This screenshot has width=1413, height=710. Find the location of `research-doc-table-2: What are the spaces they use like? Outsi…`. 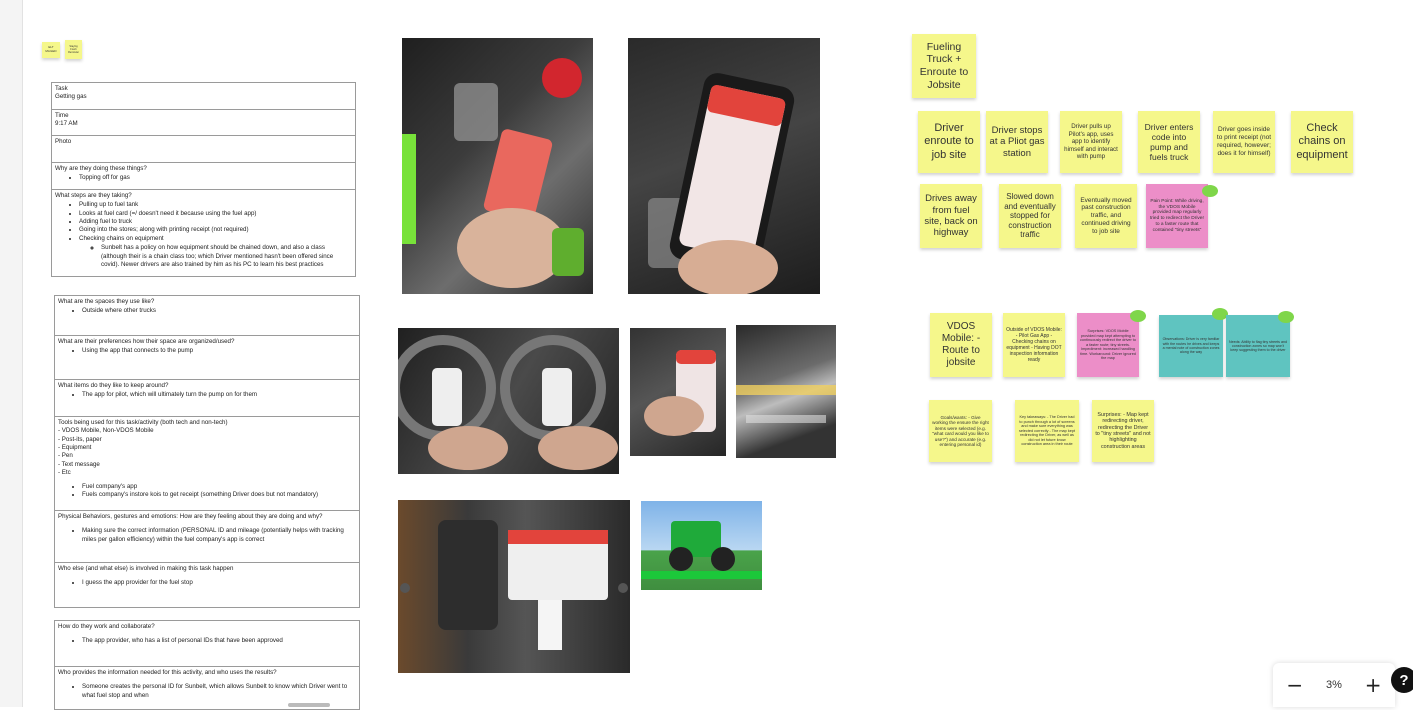

research-doc-table-2: What are the spaces they use like? Outsi… is located at coordinates (207, 451).